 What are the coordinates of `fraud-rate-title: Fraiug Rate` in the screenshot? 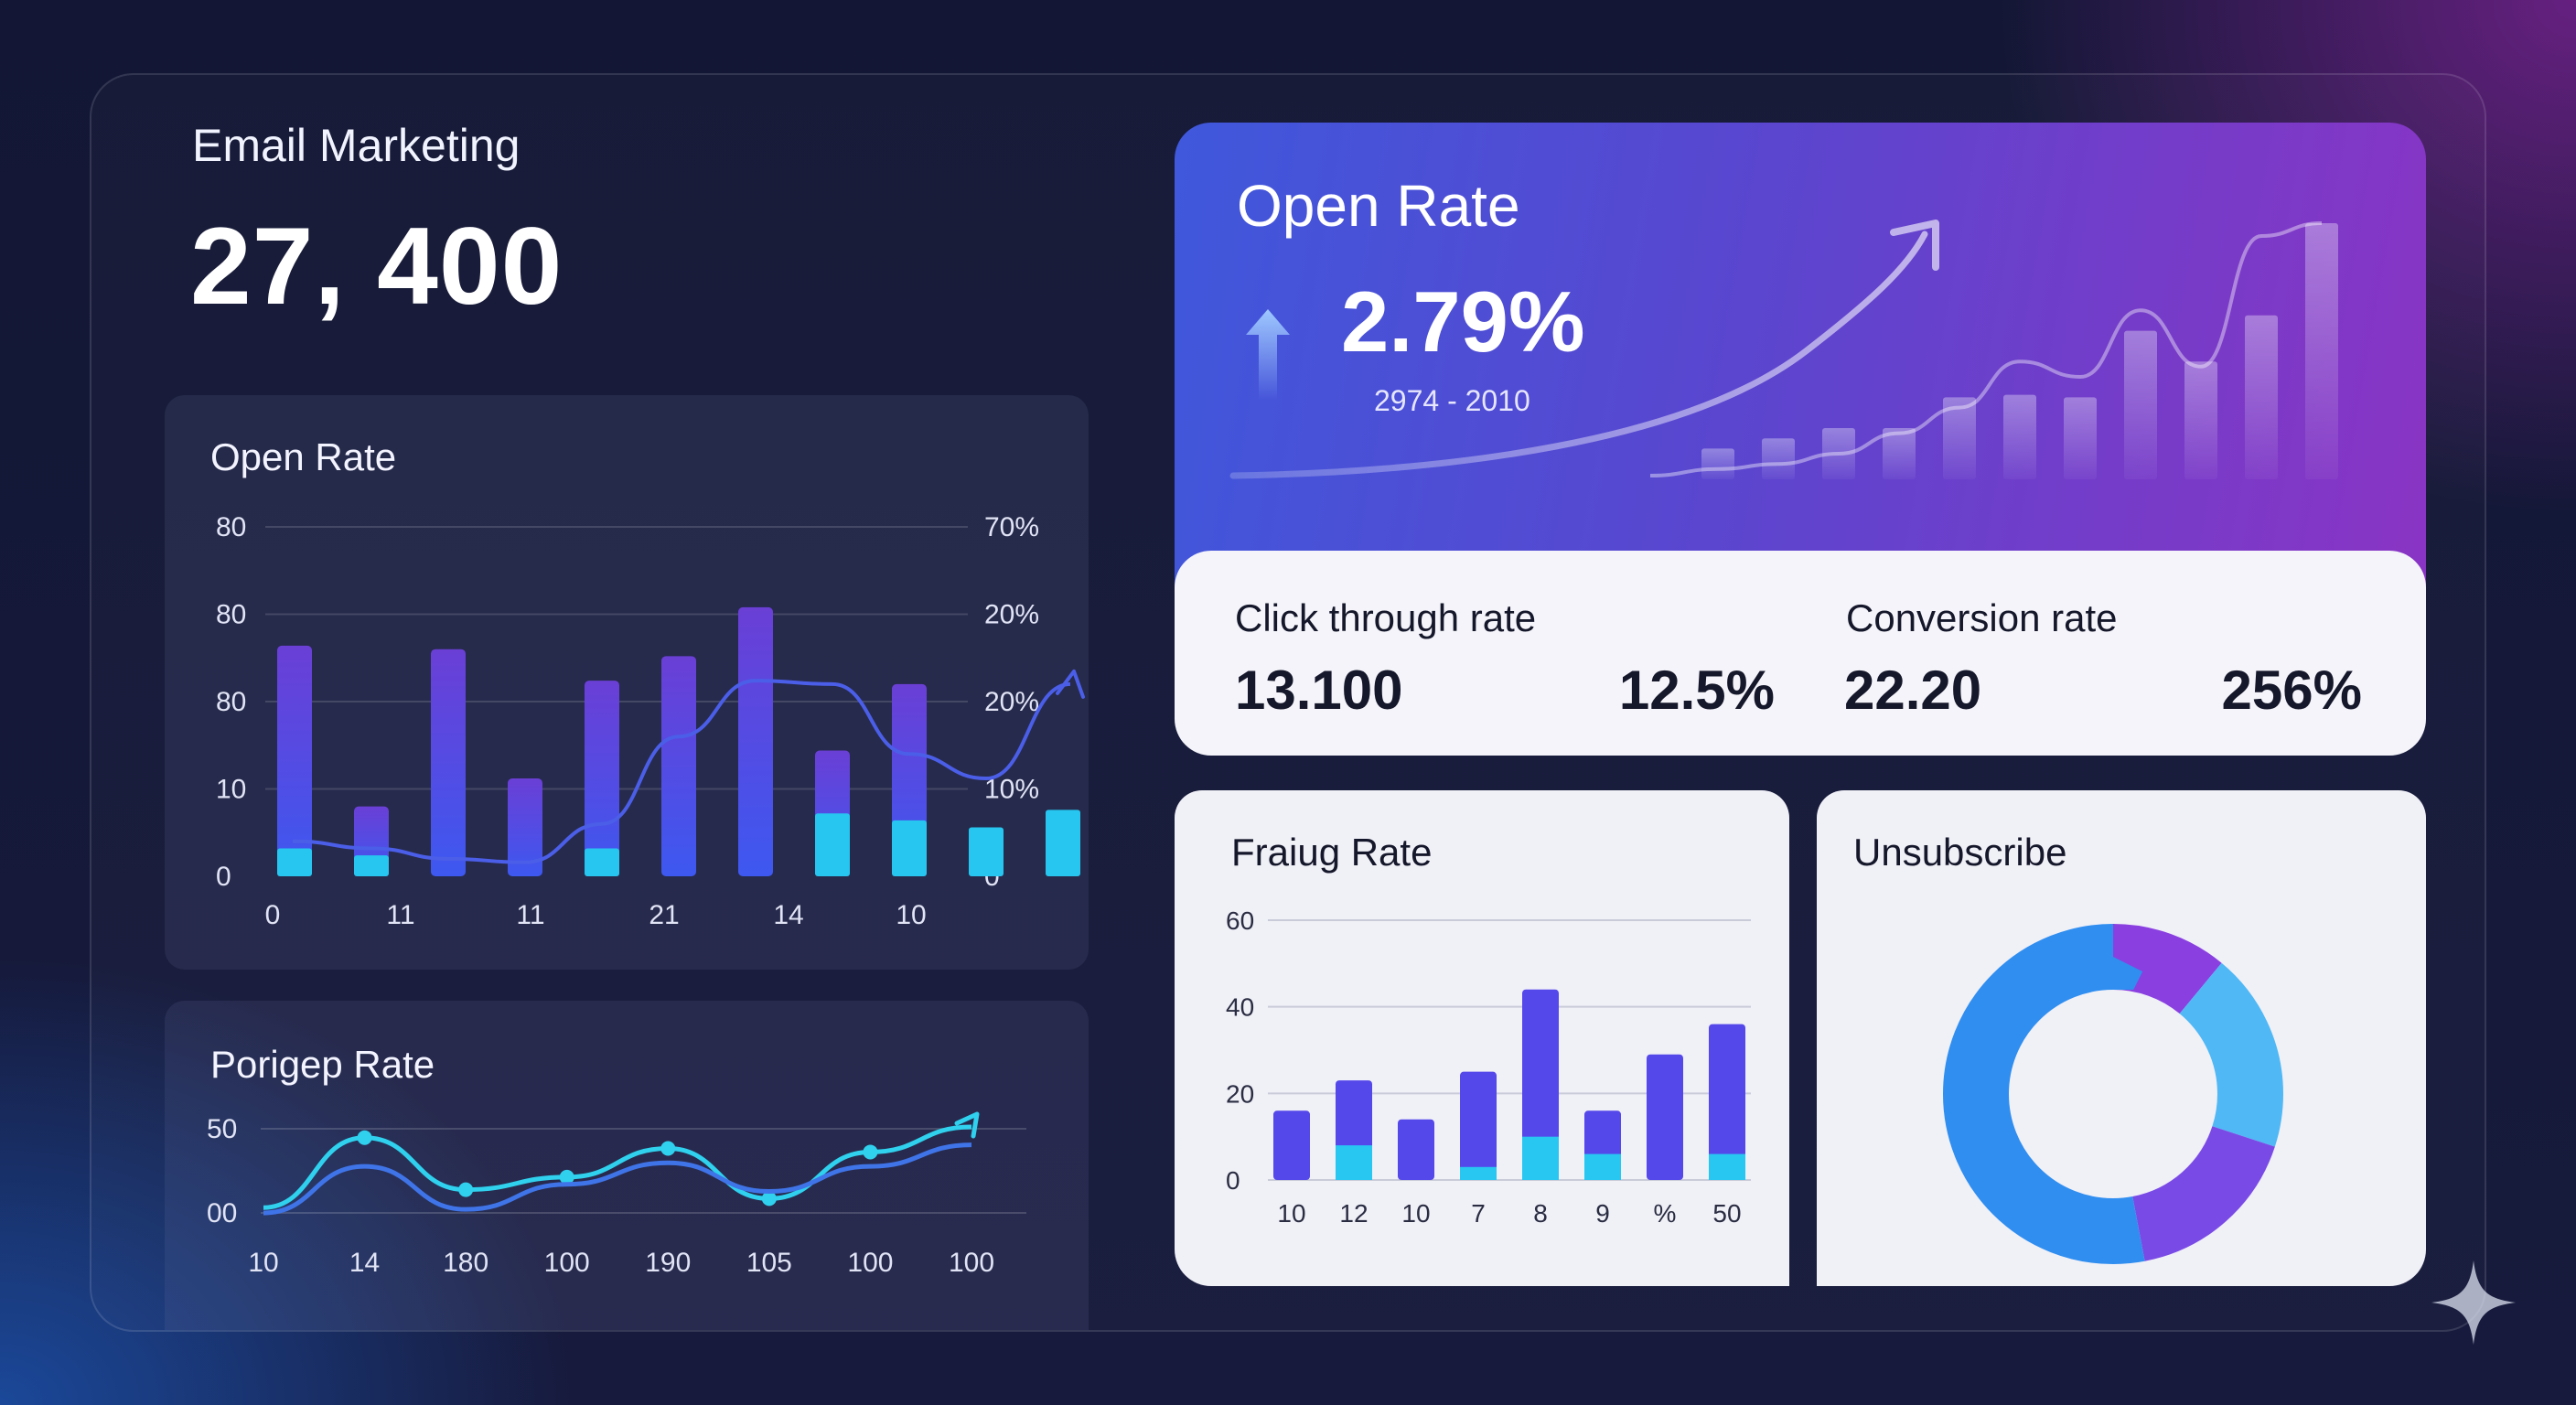 It's located at (1332, 852).